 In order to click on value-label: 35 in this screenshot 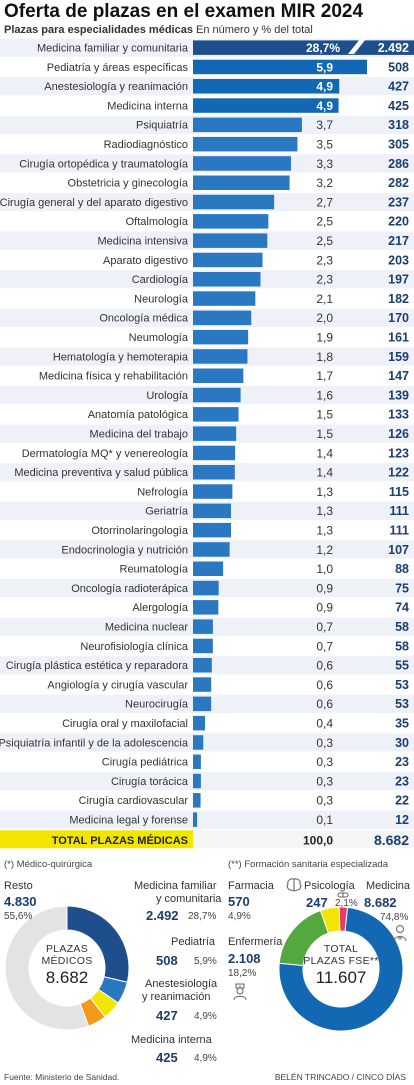, I will do `click(402, 724)`.